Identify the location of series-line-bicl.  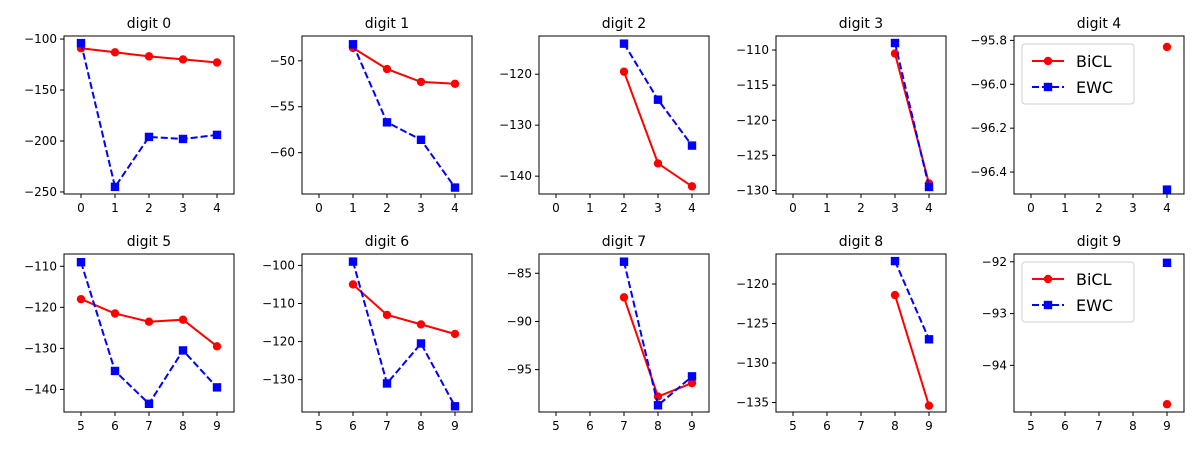
(404, 66).